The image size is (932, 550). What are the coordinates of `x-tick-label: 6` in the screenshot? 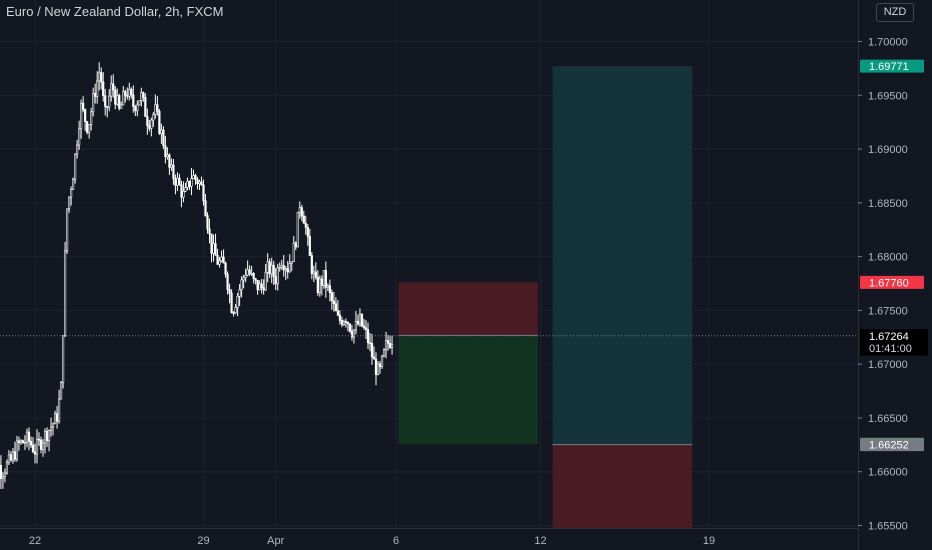 It's located at (396, 541).